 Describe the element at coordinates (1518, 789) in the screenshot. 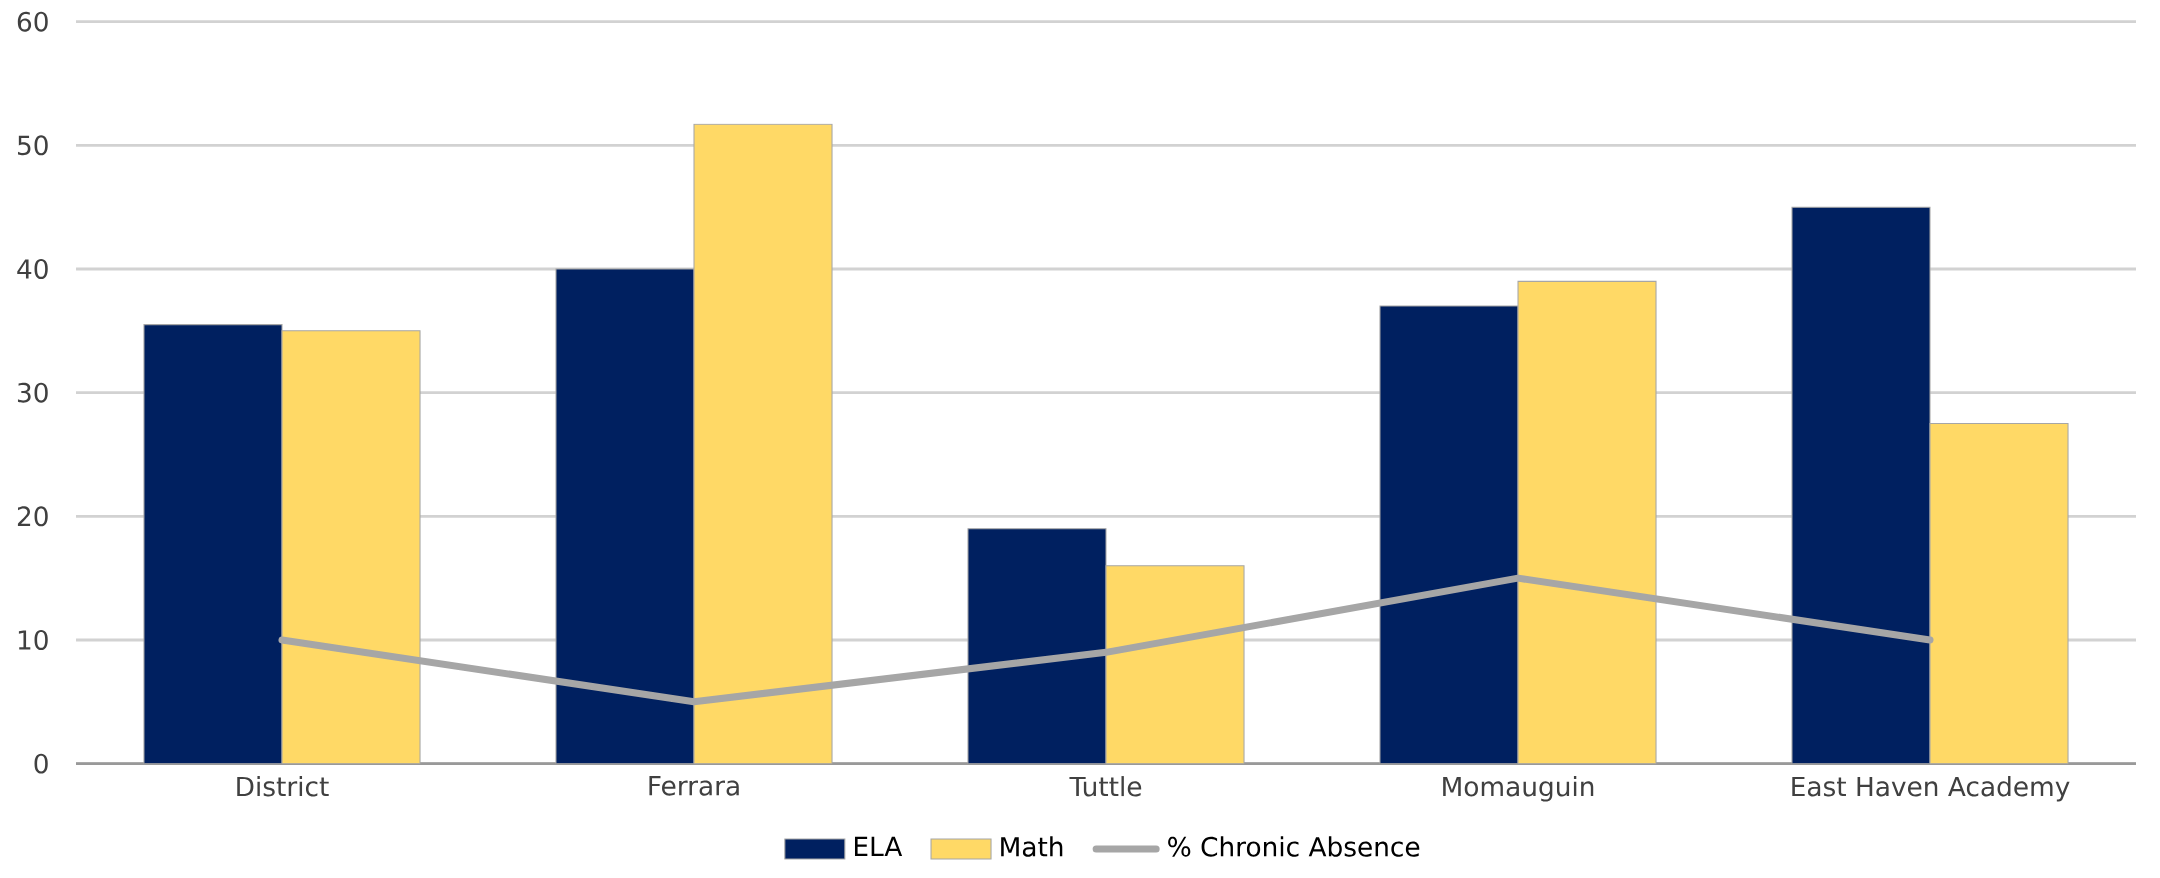

I see `x-tick-label: Momauguin` at that location.